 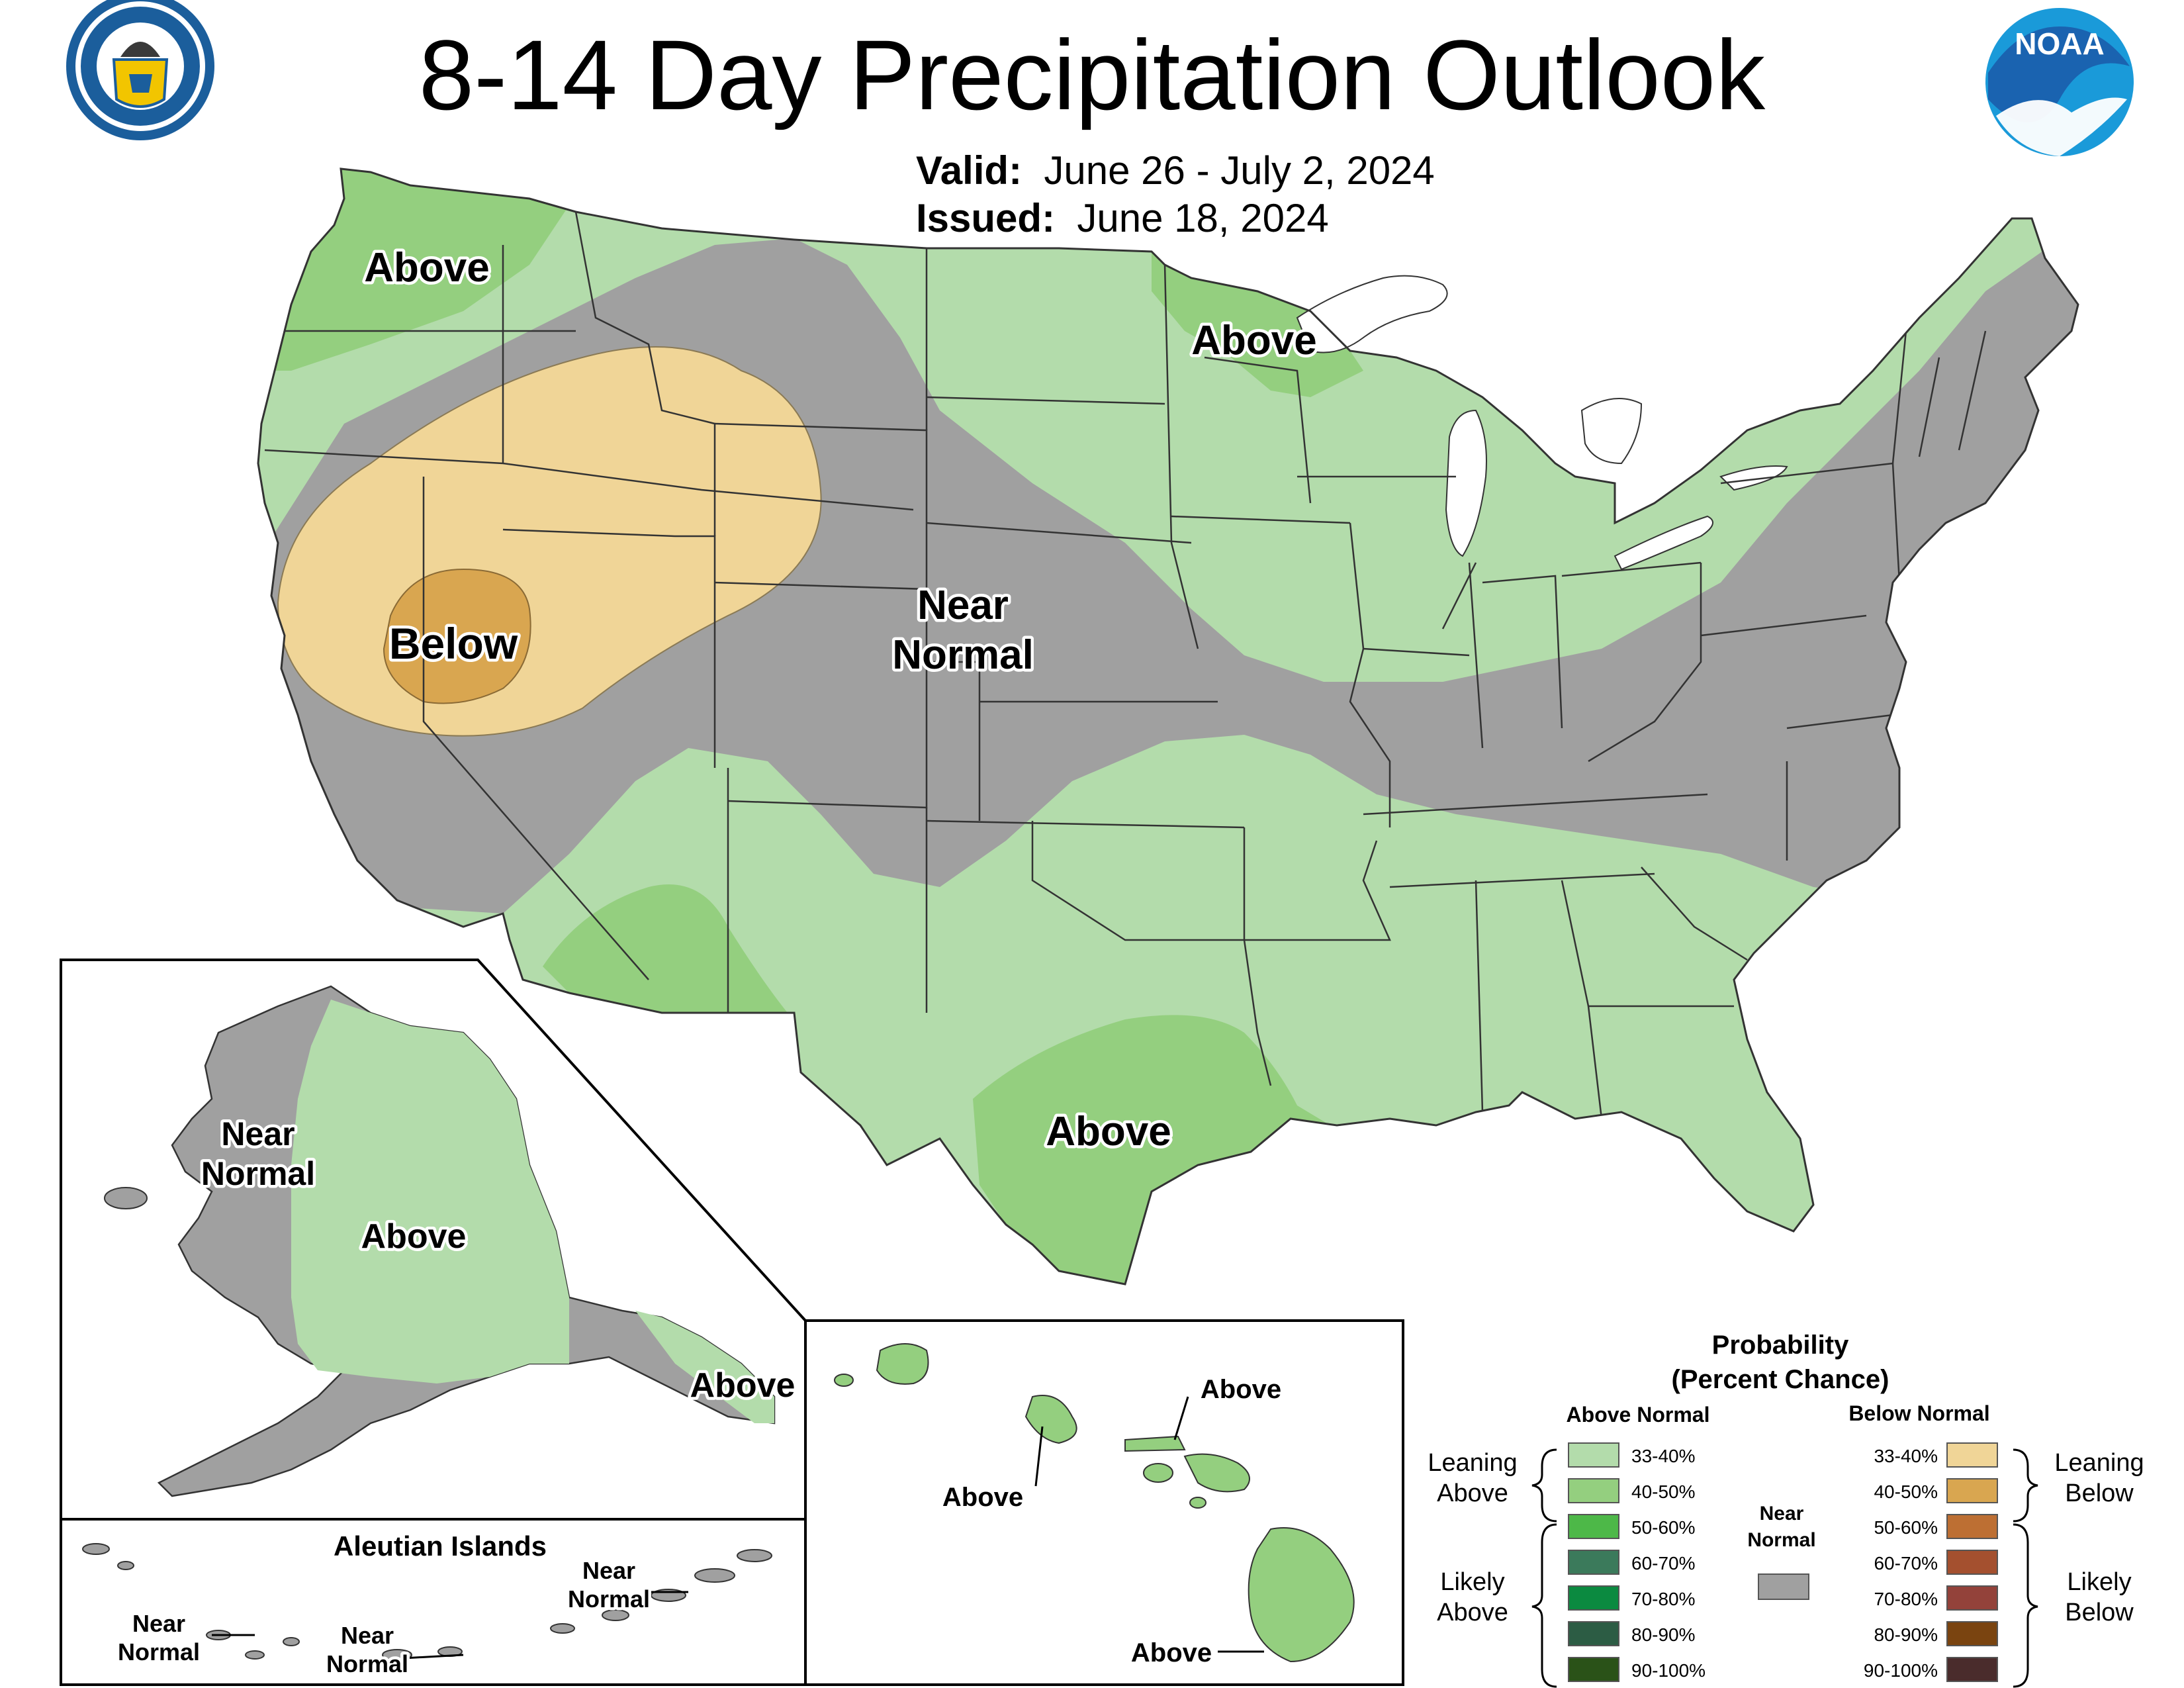 What do you see at coordinates (1906, 1563) in the screenshot?
I see `legend-below-range-3: 60-70%` at bounding box center [1906, 1563].